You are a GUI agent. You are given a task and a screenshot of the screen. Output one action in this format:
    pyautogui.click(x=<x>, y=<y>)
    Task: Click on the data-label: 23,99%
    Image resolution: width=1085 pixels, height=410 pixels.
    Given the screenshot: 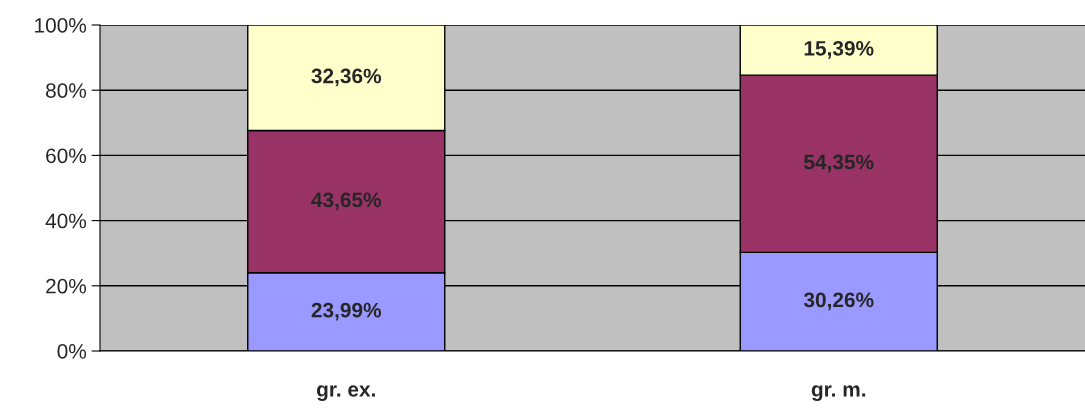 What is the action you would take?
    pyautogui.click(x=346, y=311)
    